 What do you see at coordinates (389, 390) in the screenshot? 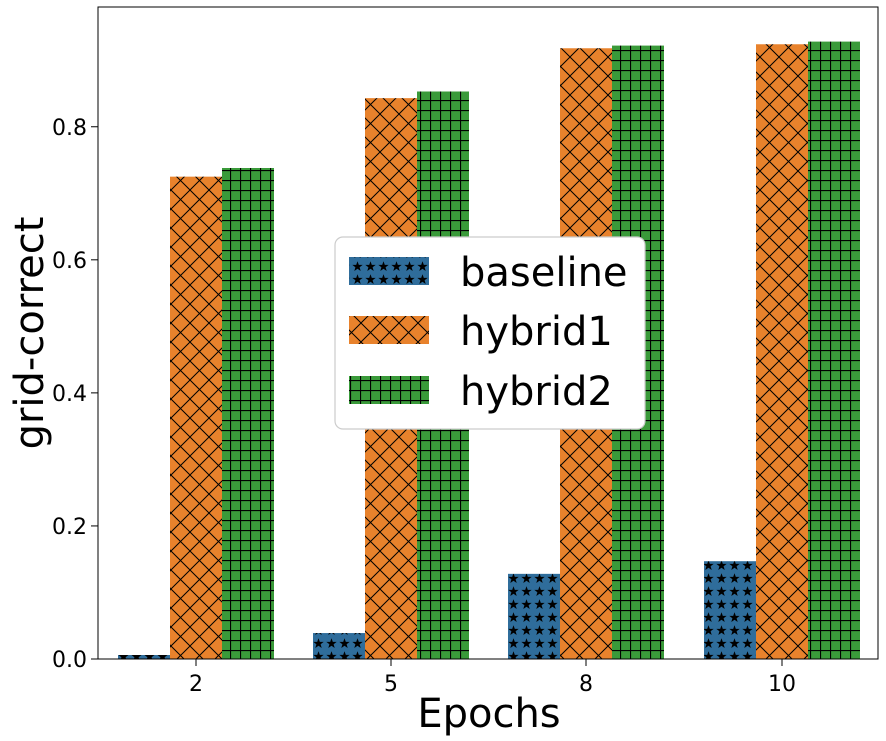
I see `legend-swatch-hybrid2` at bounding box center [389, 390].